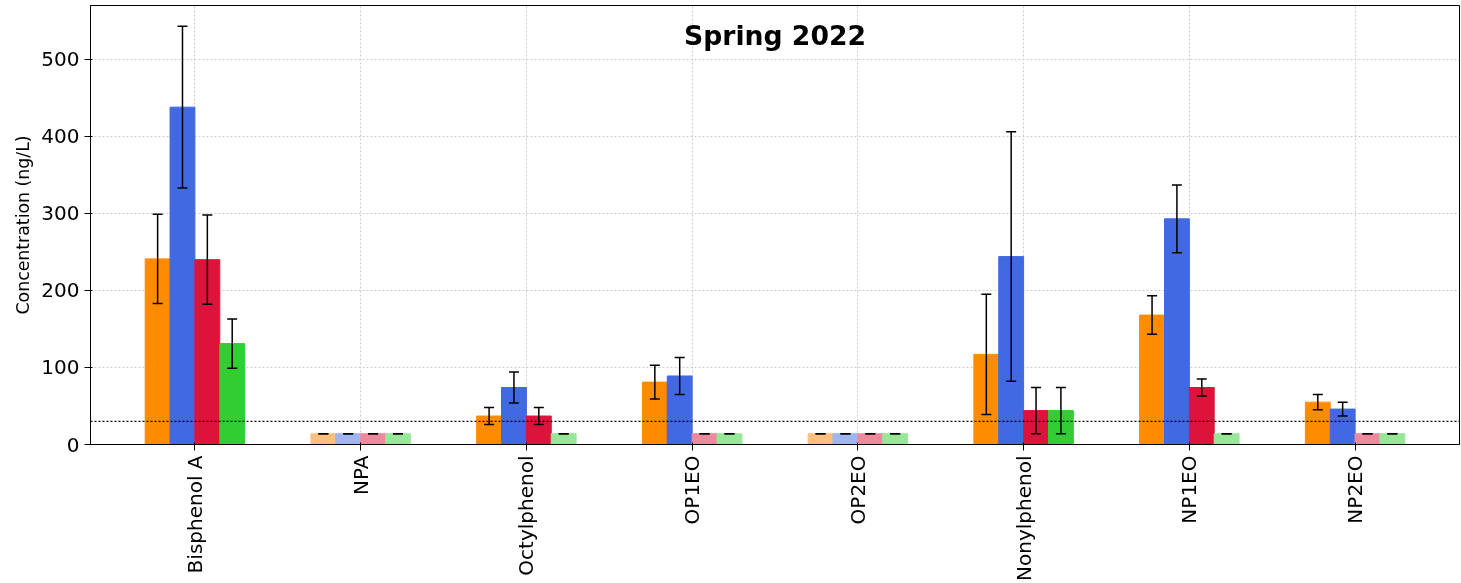  What do you see at coordinates (857, 490) in the screenshot?
I see `x-tick-label: OP2EO` at bounding box center [857, 490].